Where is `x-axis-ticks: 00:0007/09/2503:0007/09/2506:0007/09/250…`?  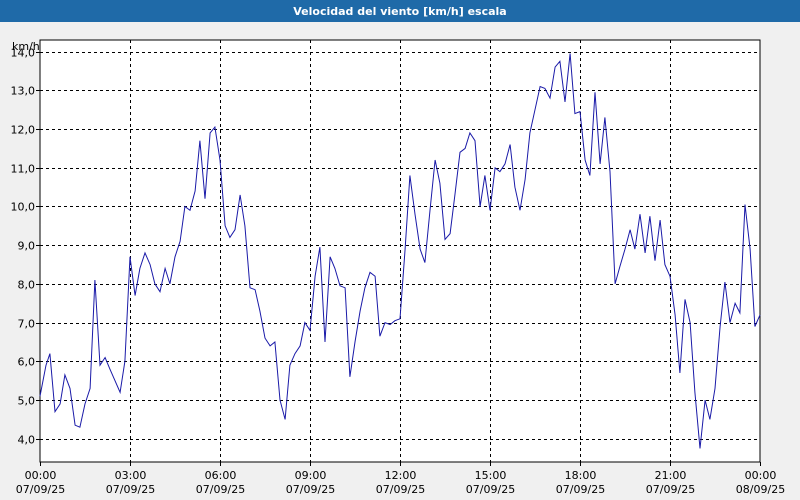
x-axis-ticks: 00:0007/09/2503:0007/09/2506:0007/09/250… is located at coordinates (400, 479).